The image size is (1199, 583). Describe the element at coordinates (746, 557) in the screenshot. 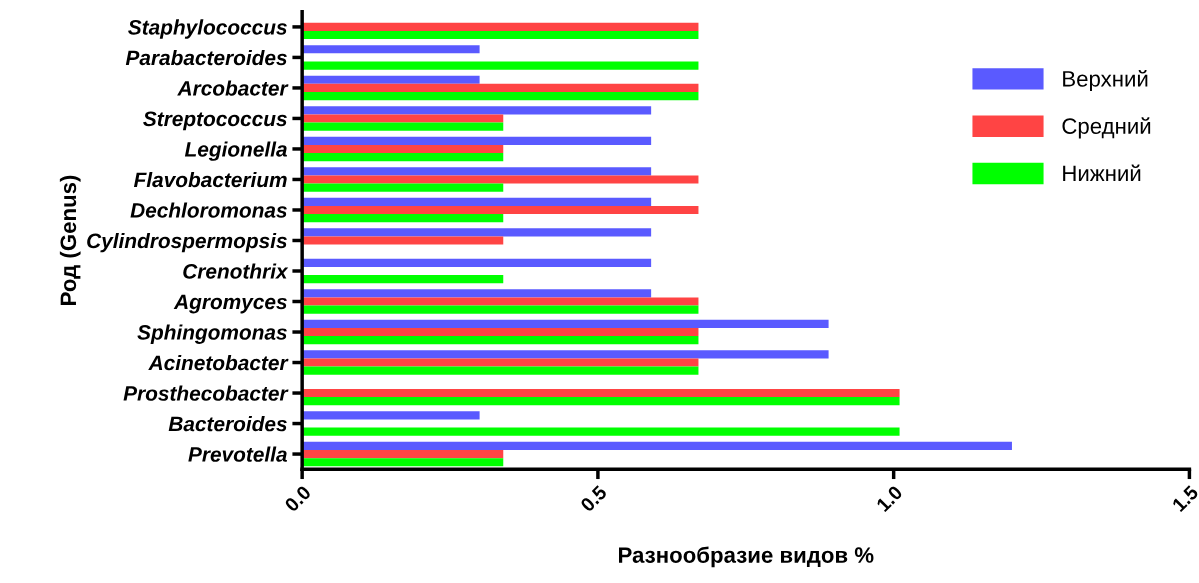

I see `x-axis-title: Разнообразие видов %` at that location.